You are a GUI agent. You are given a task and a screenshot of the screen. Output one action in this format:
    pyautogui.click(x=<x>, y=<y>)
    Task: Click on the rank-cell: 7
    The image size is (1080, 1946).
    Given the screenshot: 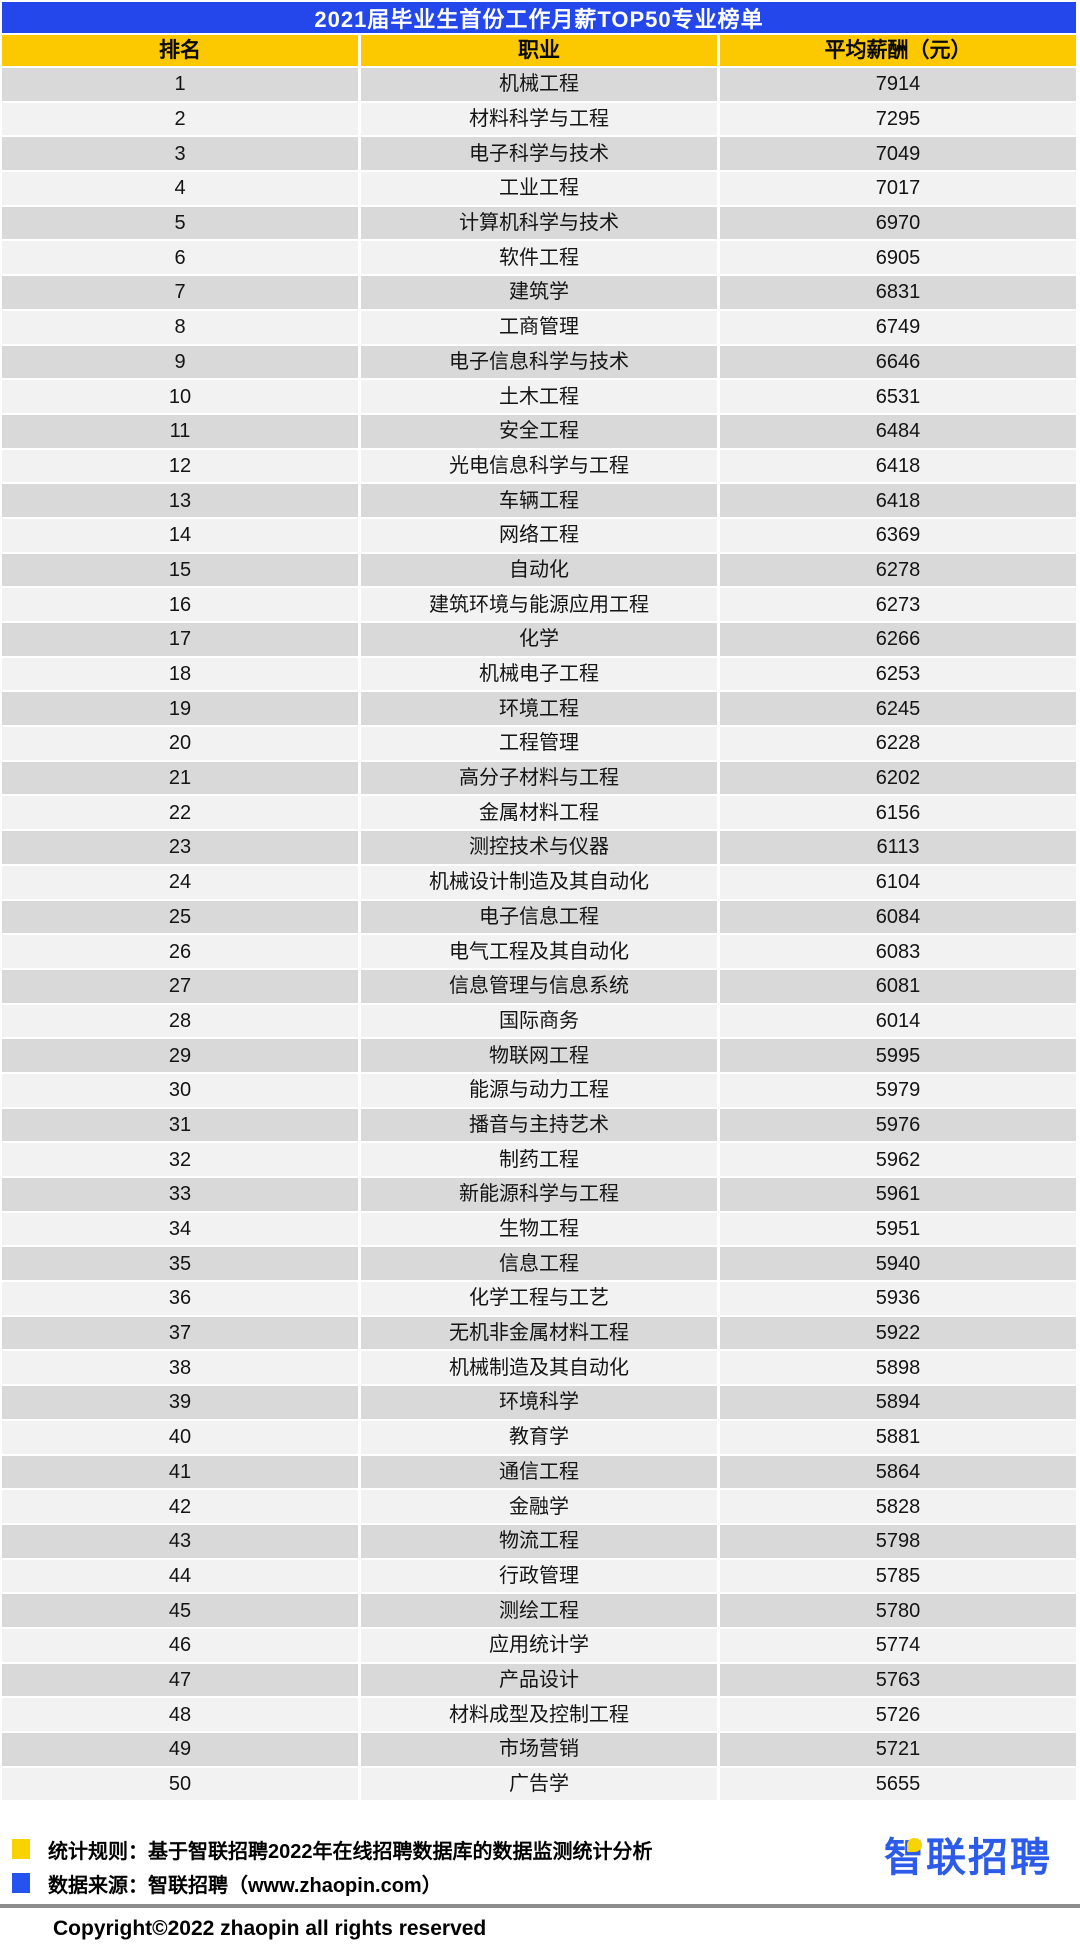 What is the action you would take?
    pyautogui.click(x=180, y=292)
    